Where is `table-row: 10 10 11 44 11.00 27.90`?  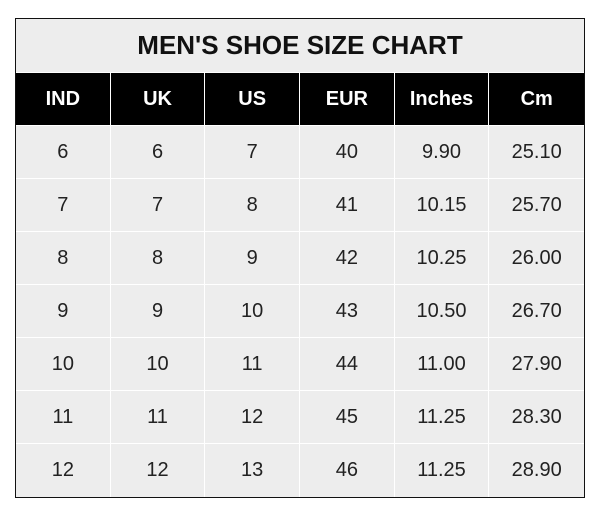 table-row: 10 10 11 44 11.00 27.90 is located at coordinates (300, 364).